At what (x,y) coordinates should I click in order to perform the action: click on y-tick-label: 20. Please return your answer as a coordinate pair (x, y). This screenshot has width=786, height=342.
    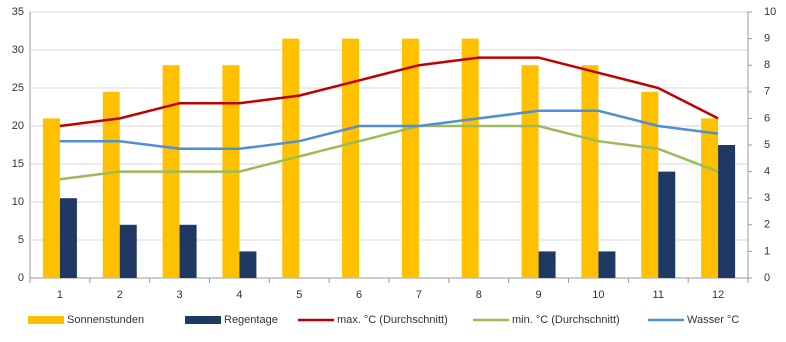
    Looking at the image, I should click on (18, 126).